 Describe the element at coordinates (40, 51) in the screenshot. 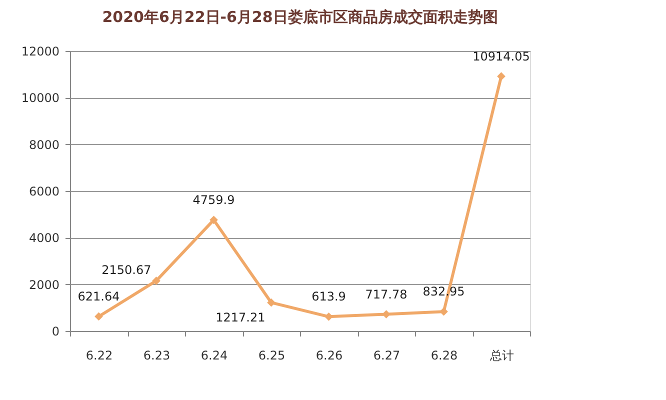

I see `y-tick-label: 12000` at that location.